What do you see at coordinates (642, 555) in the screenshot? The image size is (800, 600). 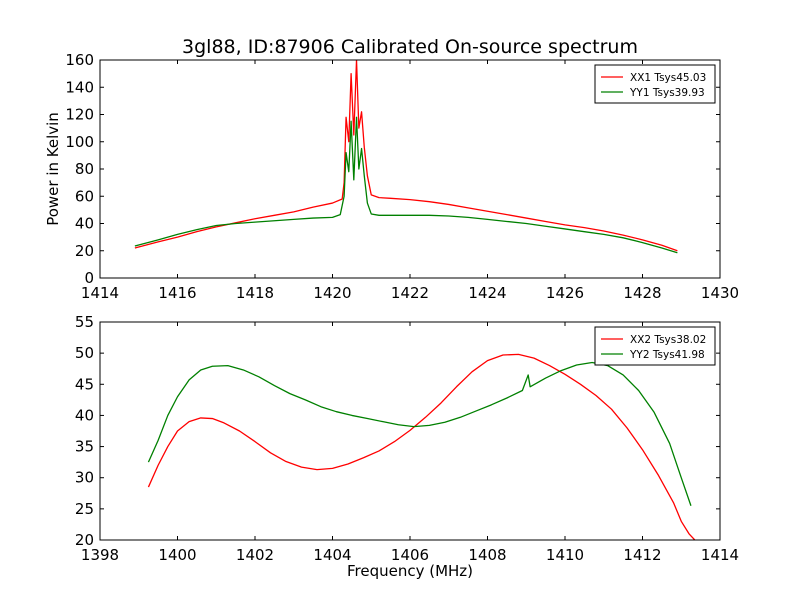 I see `bottom-x-tick-label: 1412` at bounding box center [642, 555].